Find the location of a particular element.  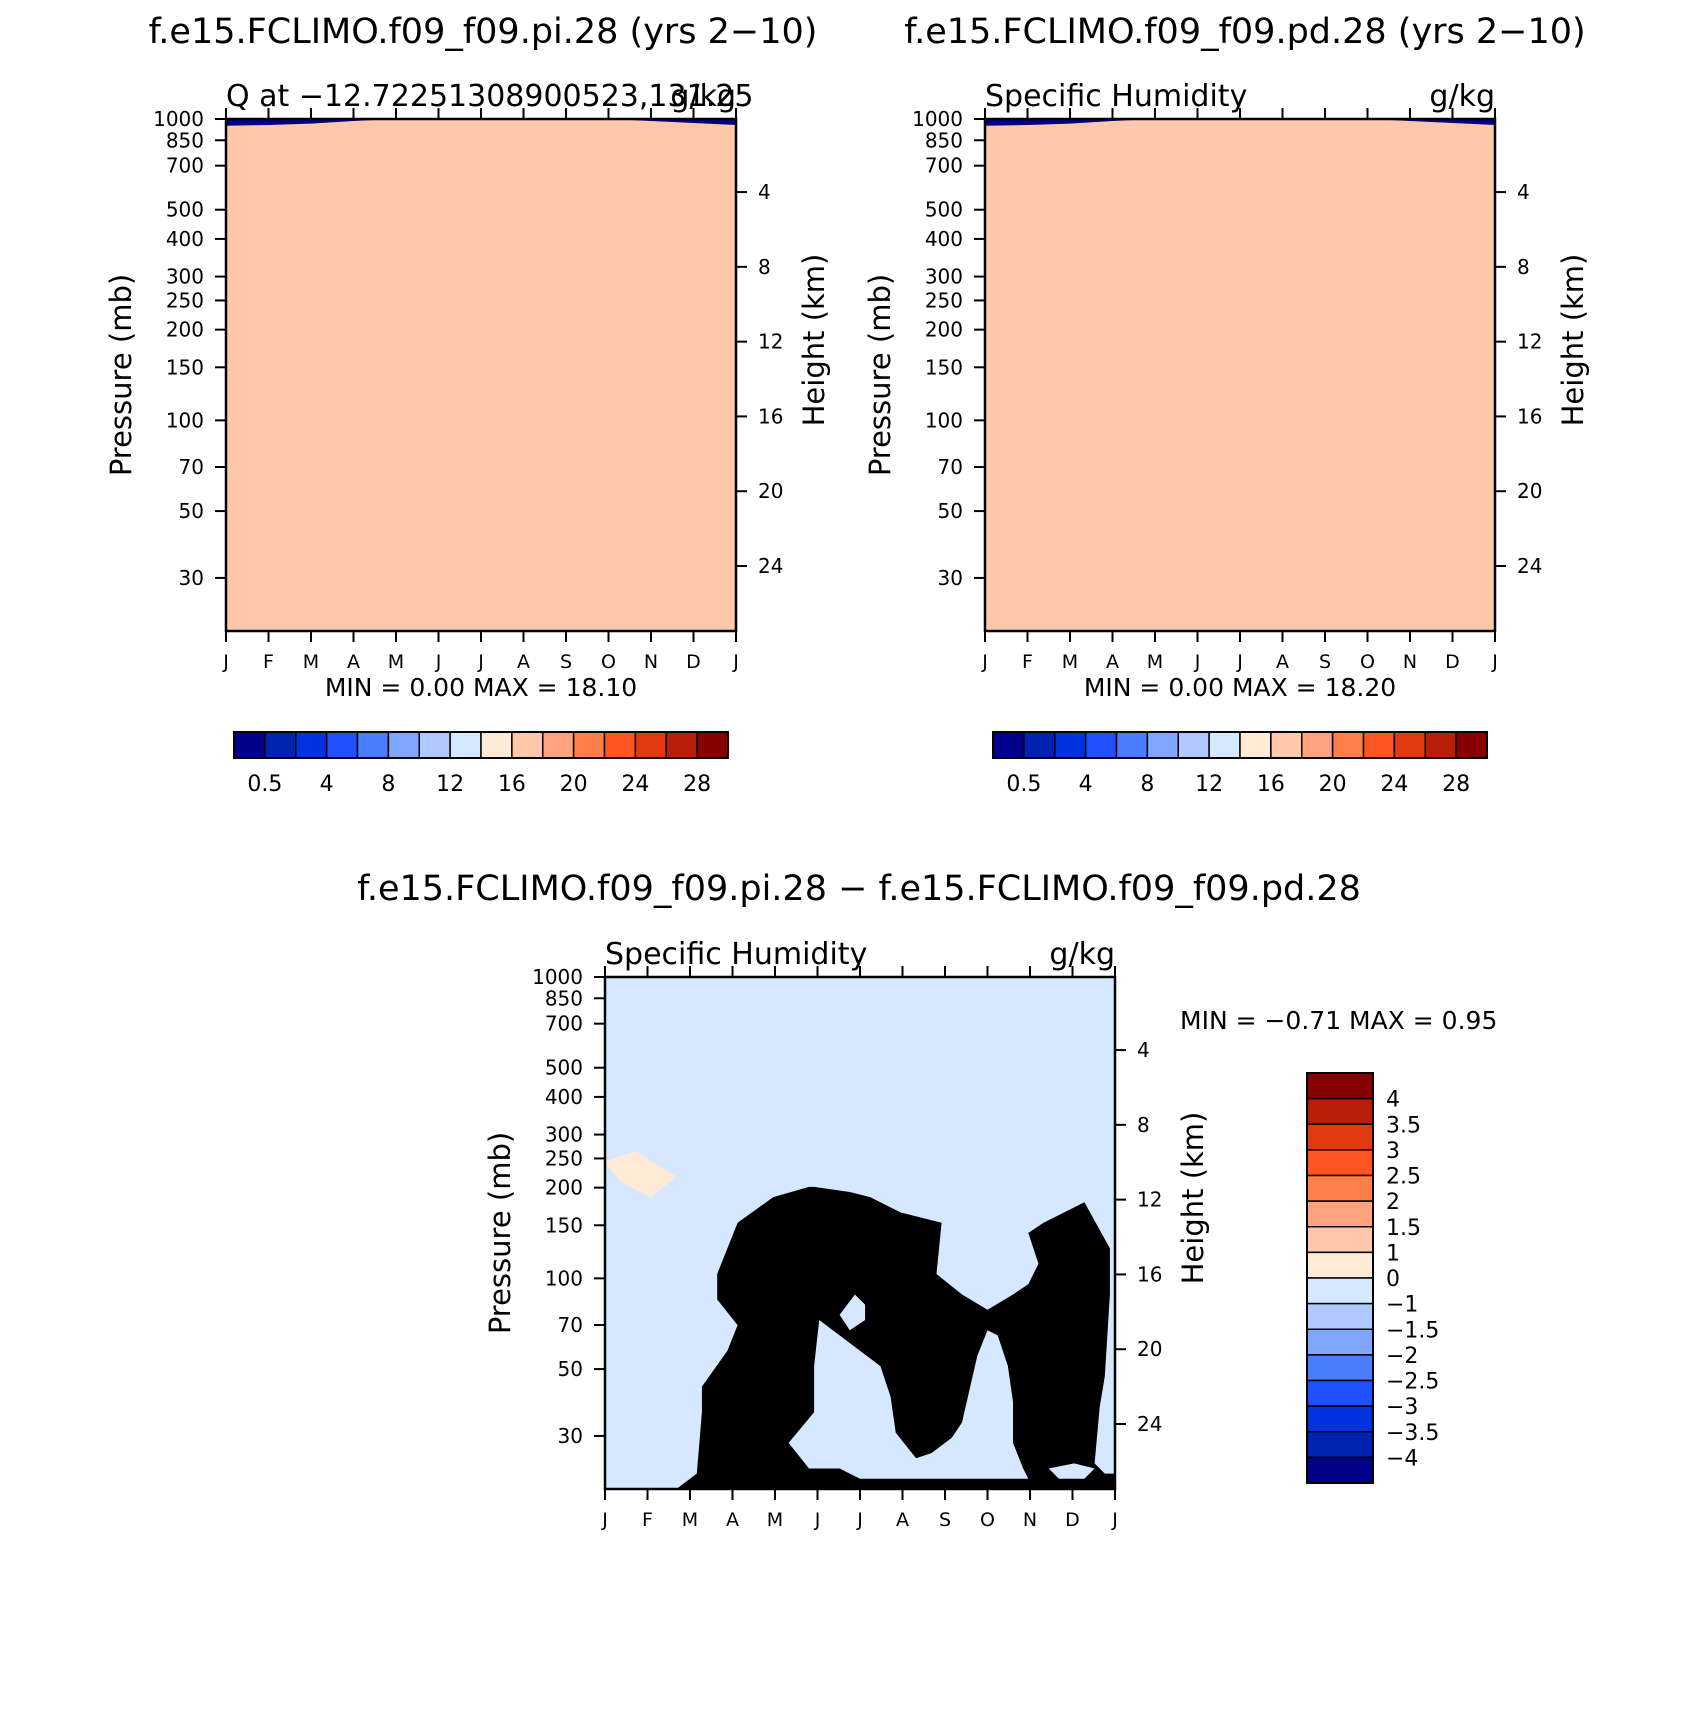

colorbar-label: 3 is located at coordinates (1393, 1151).